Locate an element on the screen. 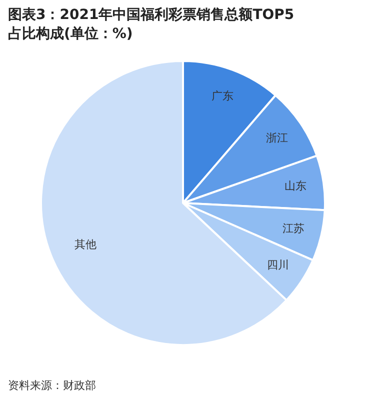  slice-label: 四川 is located at coordinates (277, 265).